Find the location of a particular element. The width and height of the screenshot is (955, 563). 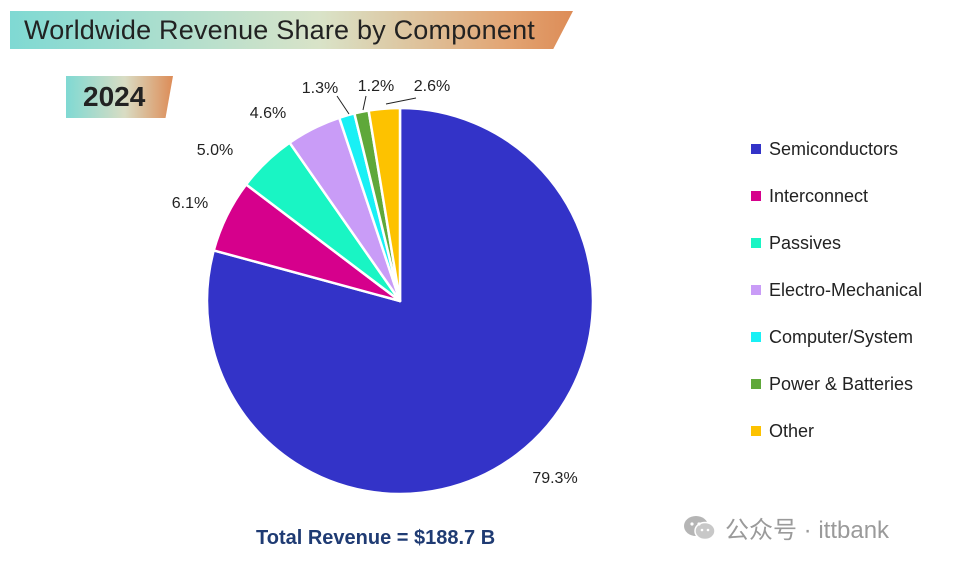

legend-item-electro-mechanical: Electro-Mechanical is located at coordinates (836, 301).